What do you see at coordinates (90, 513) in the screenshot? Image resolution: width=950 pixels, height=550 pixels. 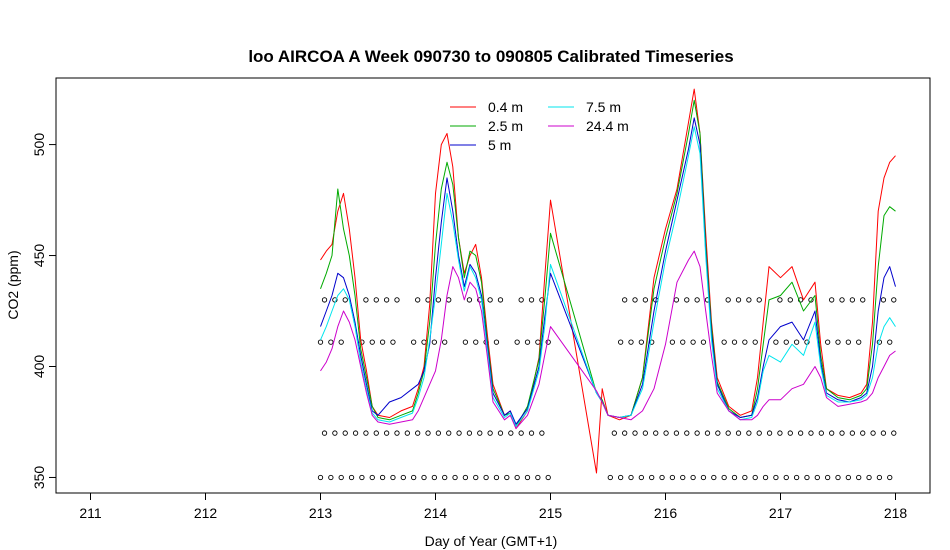 I see `x-tick-label: 211` at bounding box center [90, 513].